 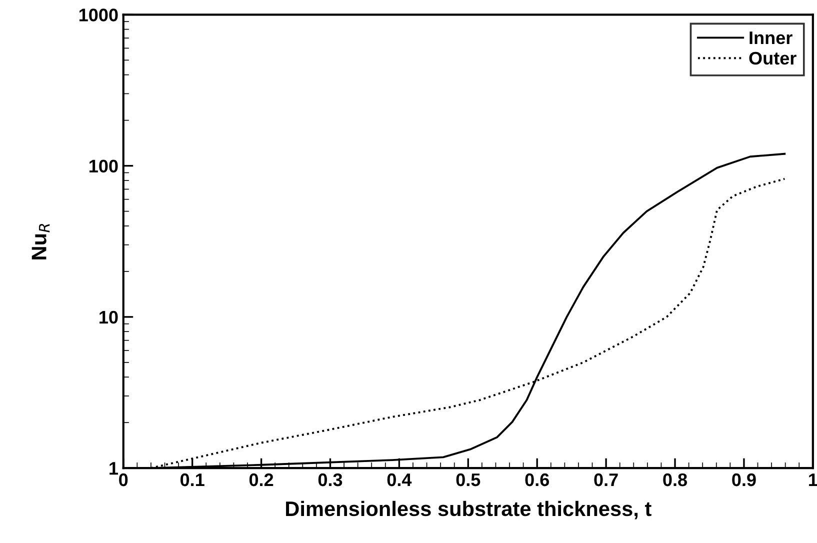 What do you see at coordinates (813, 480) in the screenshot?
I see `x-tick-label: 1` at bounding box center [813, 480].